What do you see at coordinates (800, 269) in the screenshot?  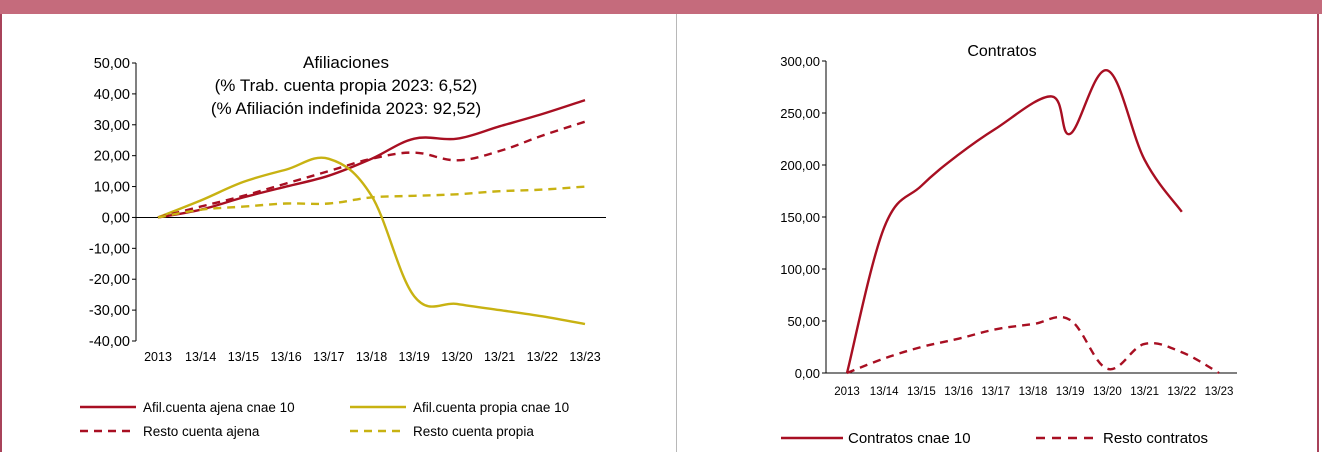 I see `y-tick-label: 100,00` at bounding box center [800, 269].